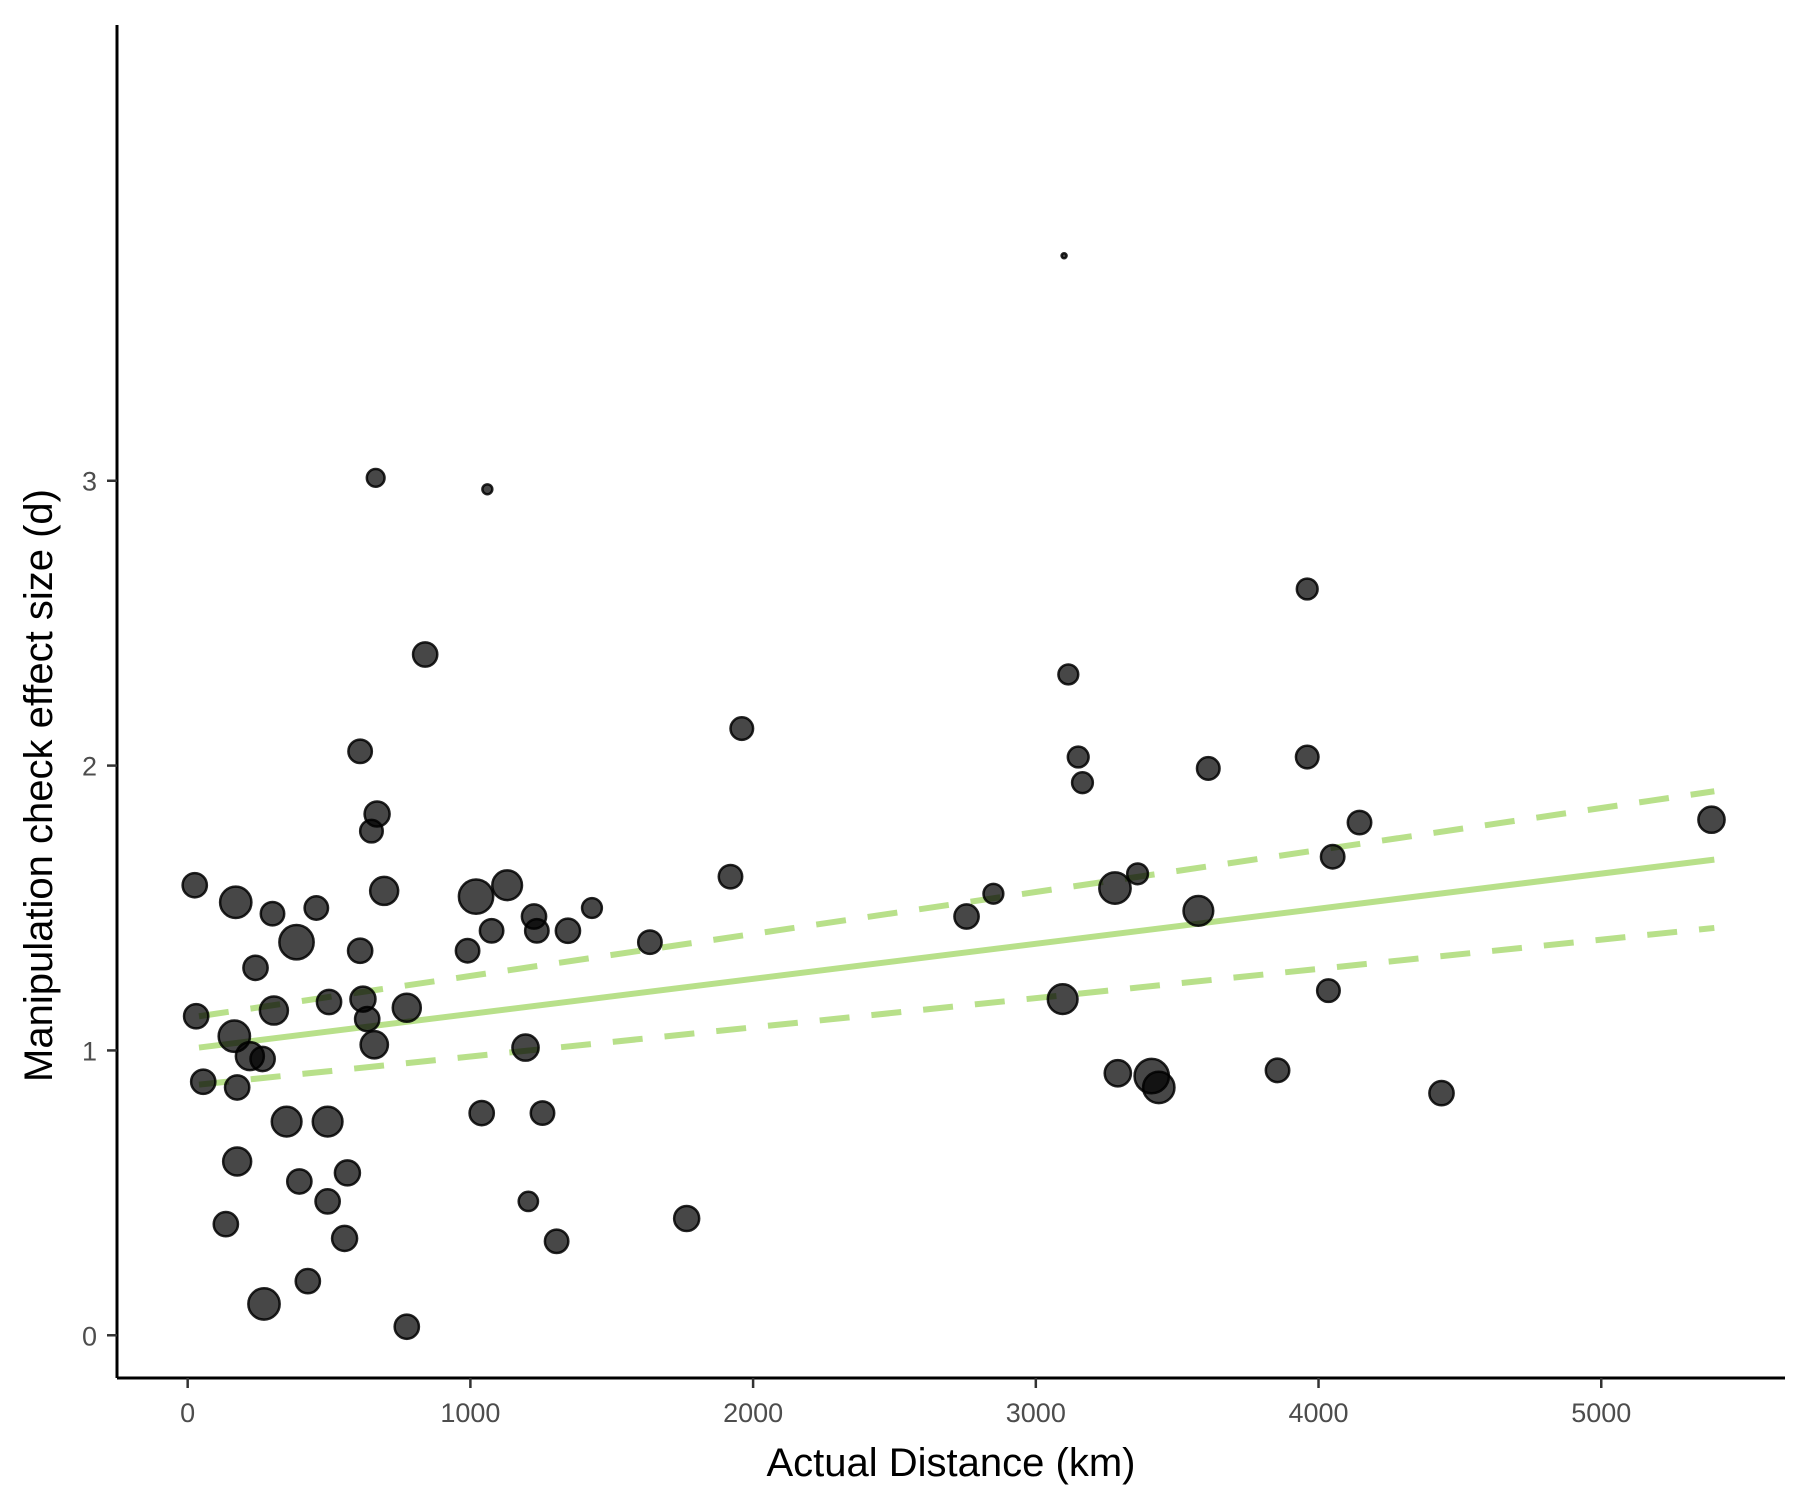  Describe the element at coordinates (89, 1051) in the screenshot. I see `y-tick-label: 1` at that location.